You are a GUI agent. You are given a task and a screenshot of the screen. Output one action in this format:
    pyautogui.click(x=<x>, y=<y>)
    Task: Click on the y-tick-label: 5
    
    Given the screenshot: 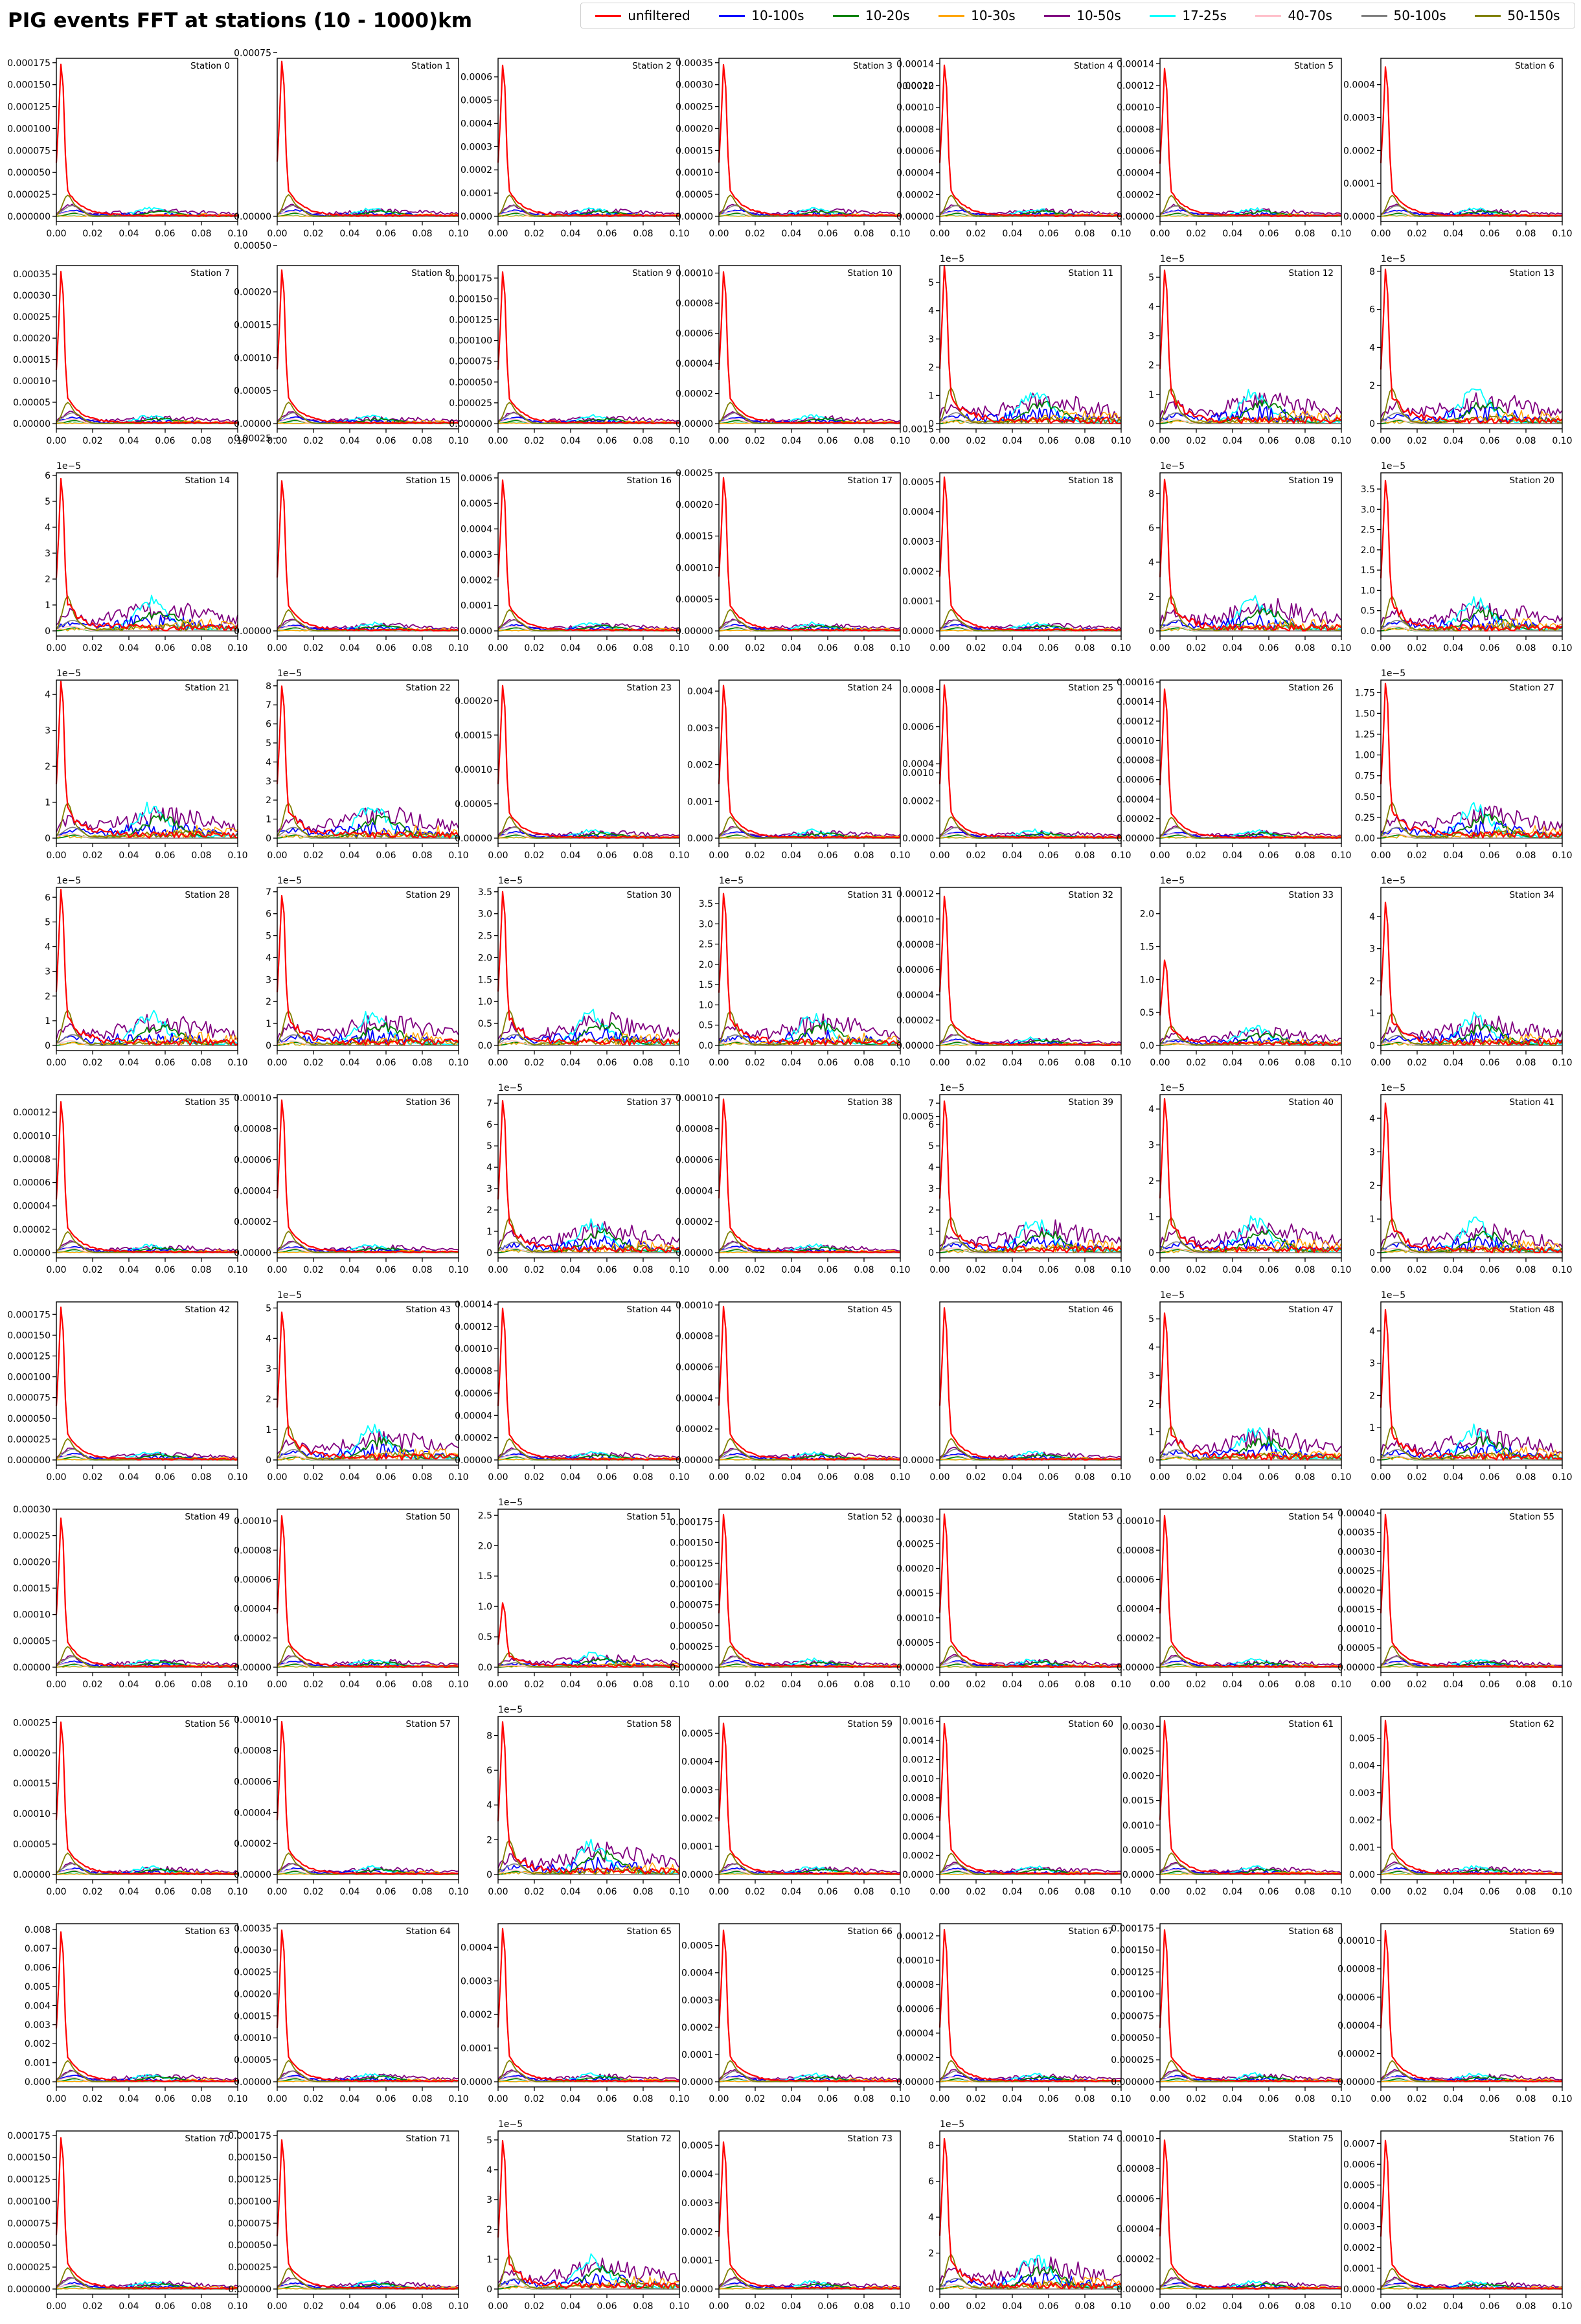 What is the action you would take?
    pyautogui.click(x=268, y=743)
    